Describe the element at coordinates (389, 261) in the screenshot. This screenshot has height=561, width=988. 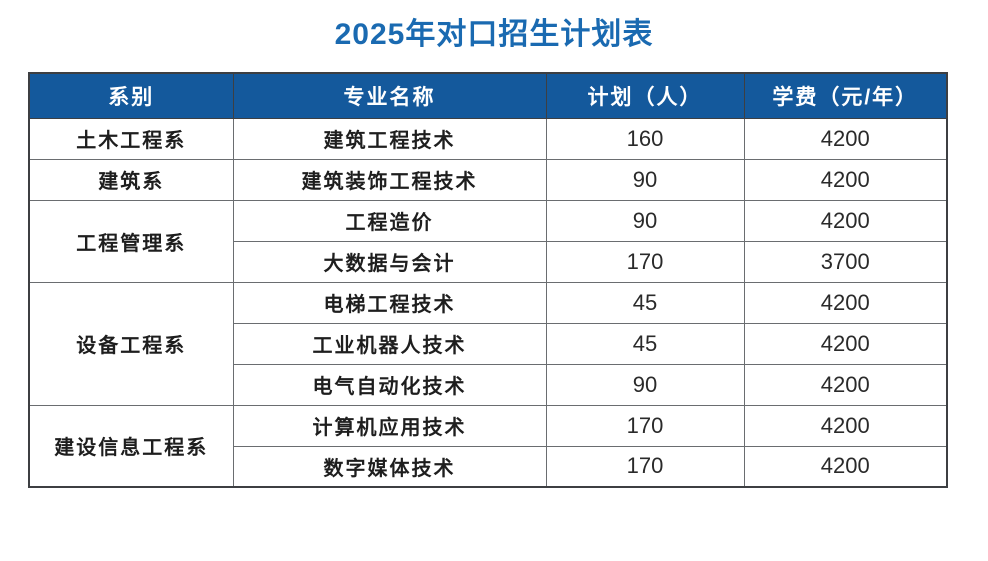
I see `major-cell: 大数据与会计` at that location.